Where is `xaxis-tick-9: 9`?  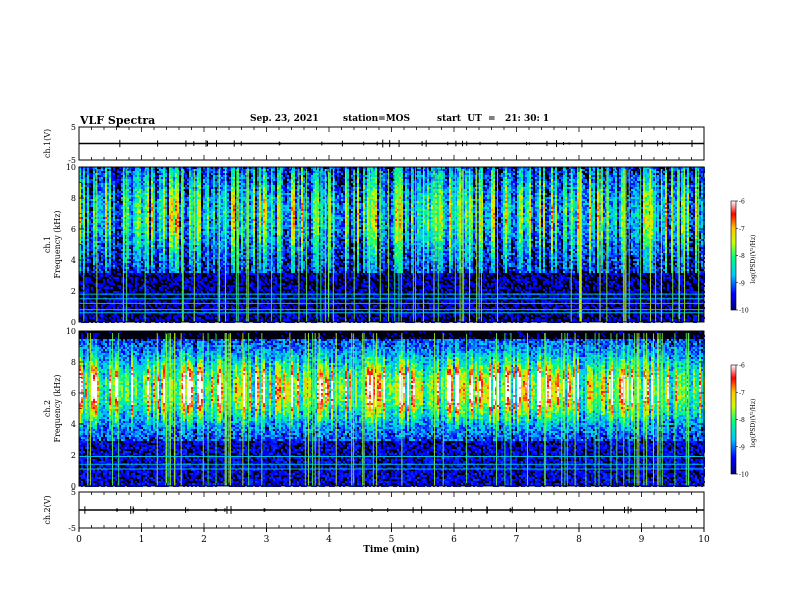
xaxis-tick-9: 9 is located at coordinates (642, 540).